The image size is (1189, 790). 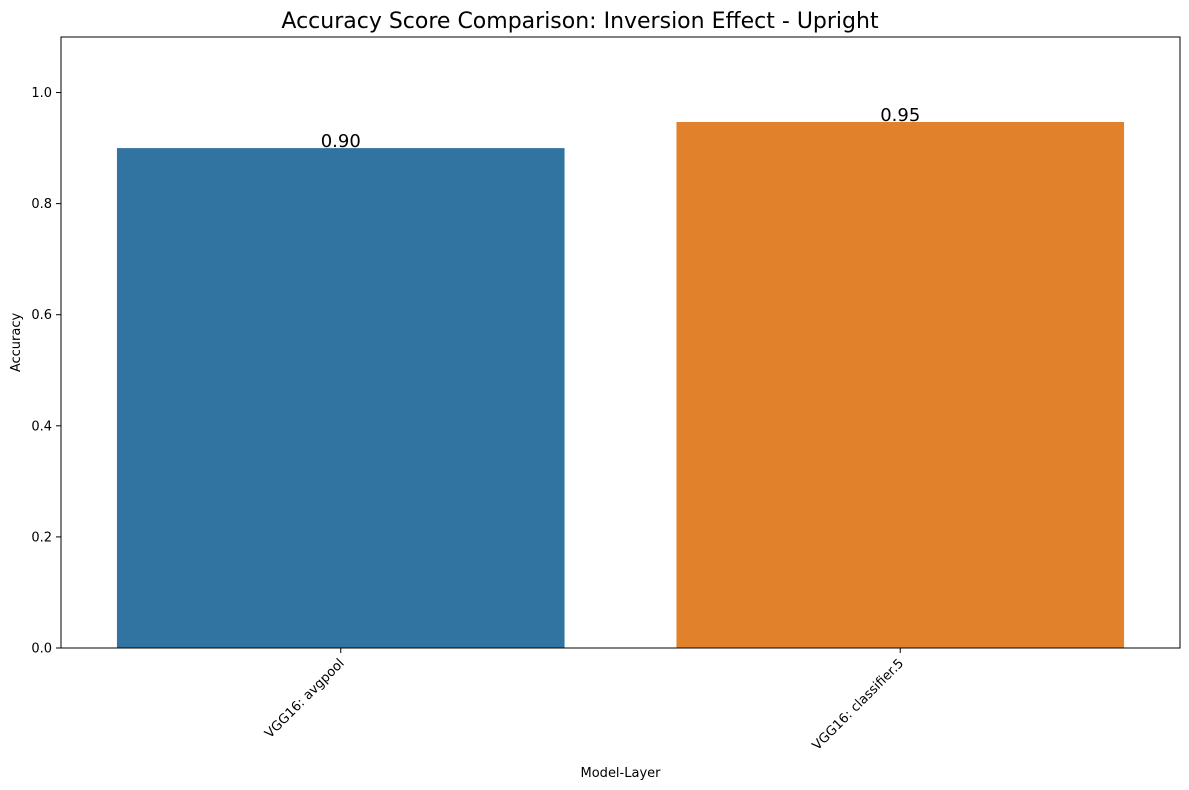 What do you see at coordinates (304, 698) in the screenshot?
I see `x-tick-label: VGG16: avgpool` at bounding box center [304, 698].